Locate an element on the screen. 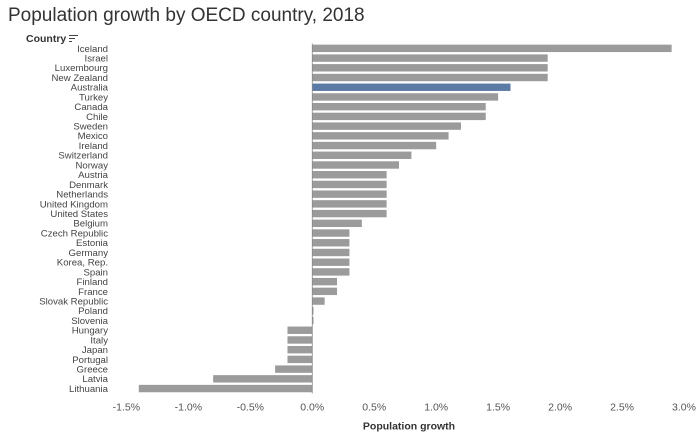 This screenshot has width=700, height=434. bar-italy is located at coordinates (300, 340).